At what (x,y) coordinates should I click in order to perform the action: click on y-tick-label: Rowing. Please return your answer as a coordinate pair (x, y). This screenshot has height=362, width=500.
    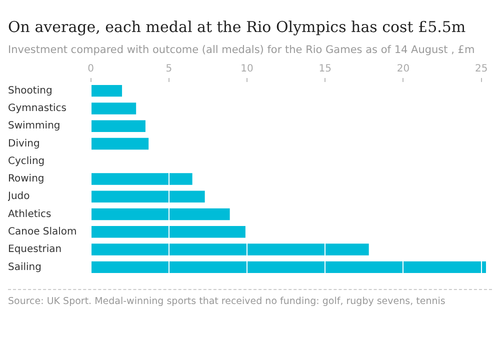
    Looking at the image, I should click on (26, 179).